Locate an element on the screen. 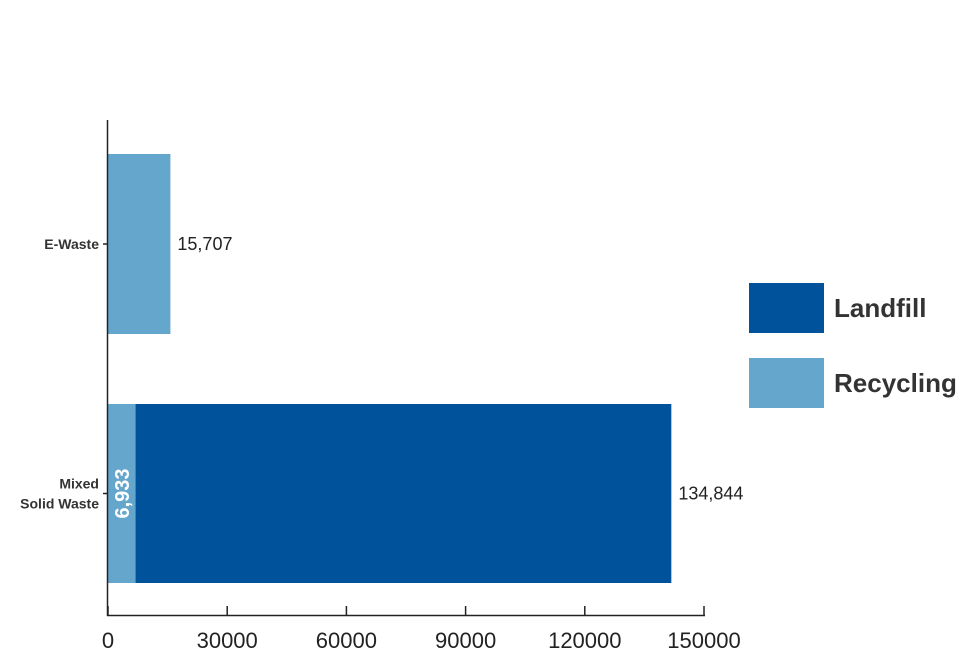 The height and width of the screenshot is (668, 958). data-label-e-waste-recycling: 15,707 is located at coordinates (204, 244).